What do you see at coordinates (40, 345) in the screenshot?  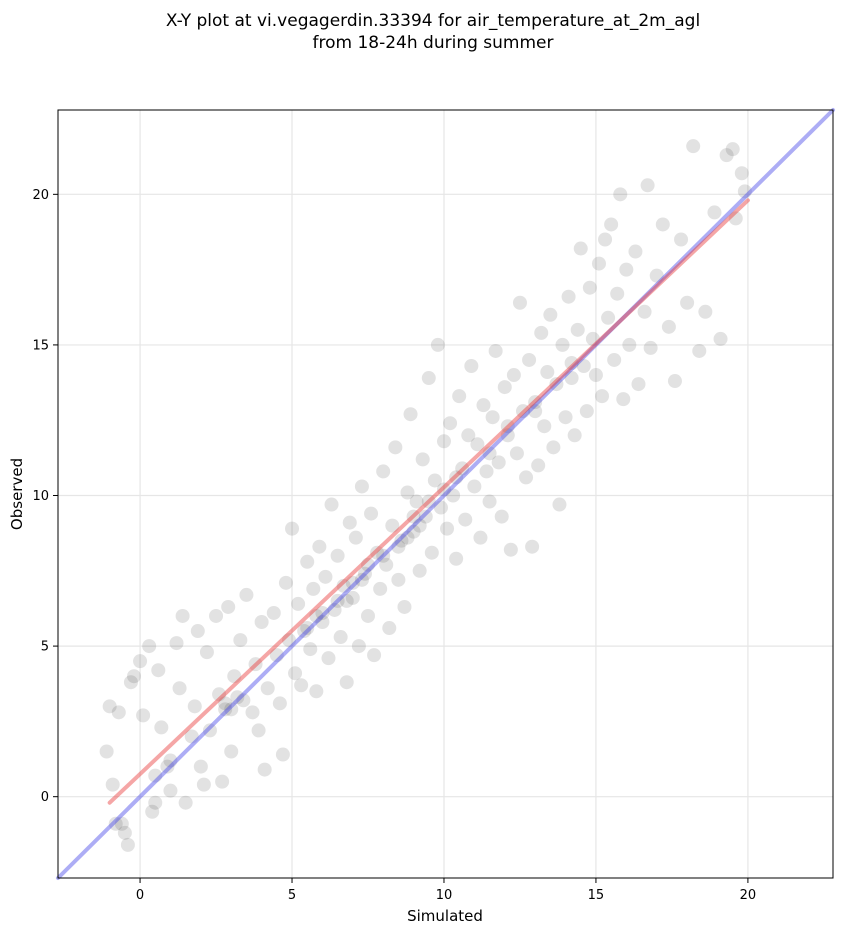 I see `y-tick-label-3: 15` at bounding box center [40, 345].